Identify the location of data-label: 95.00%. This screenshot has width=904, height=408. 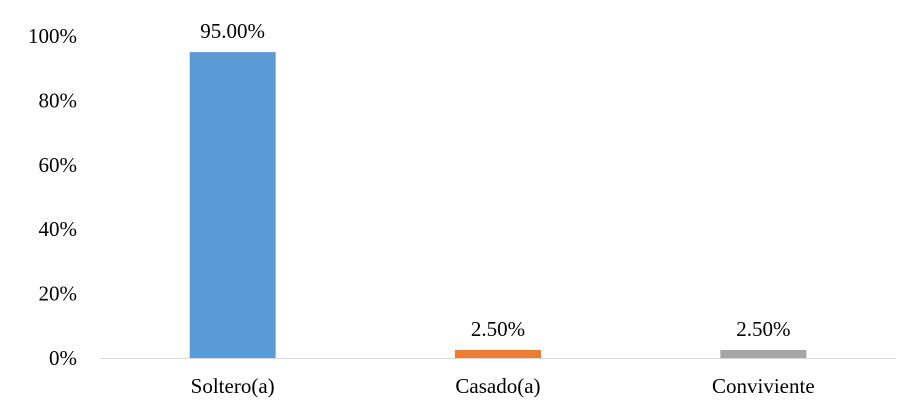
(232, 31).